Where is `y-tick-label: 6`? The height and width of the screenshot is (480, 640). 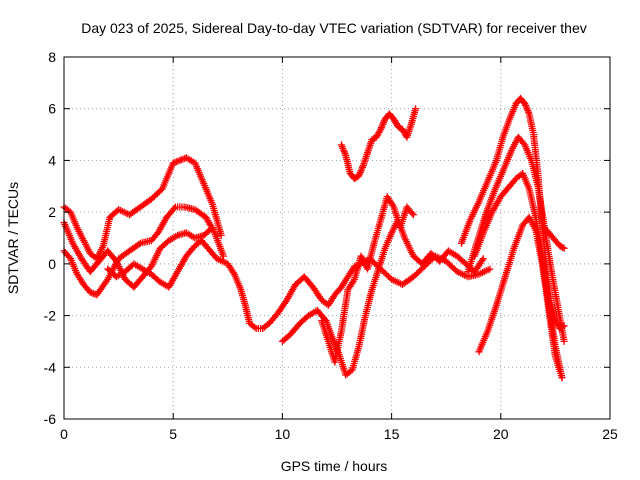
y-tick-label: 6 is located at coordinates (52, 109).